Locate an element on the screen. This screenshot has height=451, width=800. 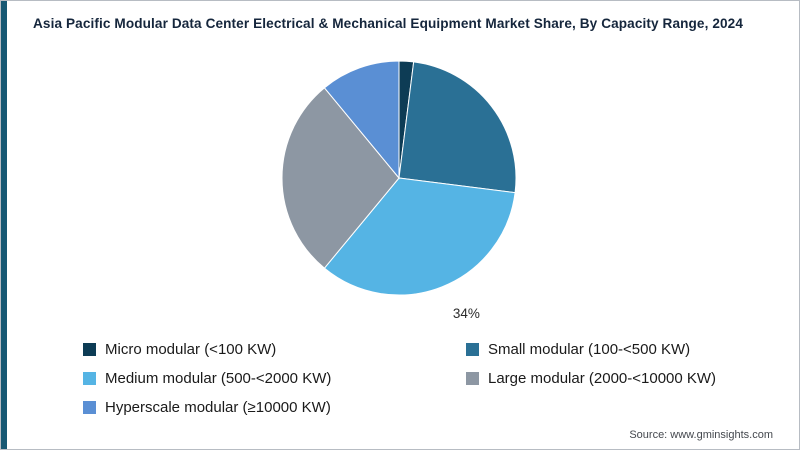
legend-swatch-medium is located at coordinates (89, 378).